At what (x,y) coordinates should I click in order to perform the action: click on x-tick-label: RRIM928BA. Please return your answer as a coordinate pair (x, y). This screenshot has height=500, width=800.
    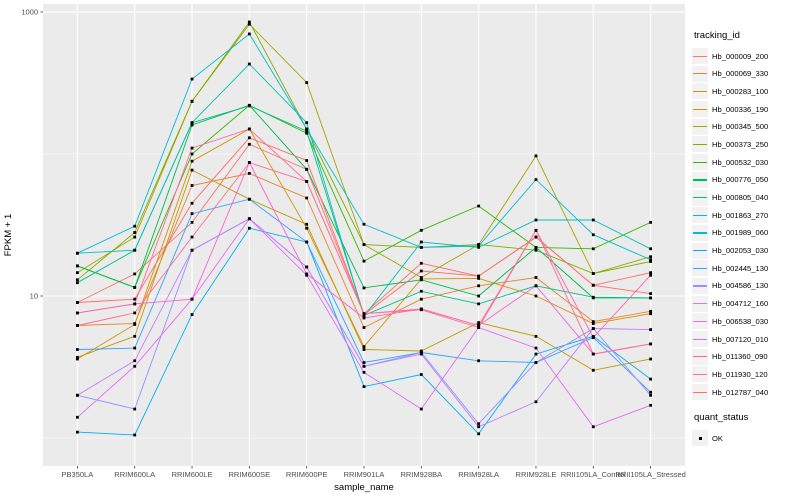
    Looking at the image, I should click on (421, 474).